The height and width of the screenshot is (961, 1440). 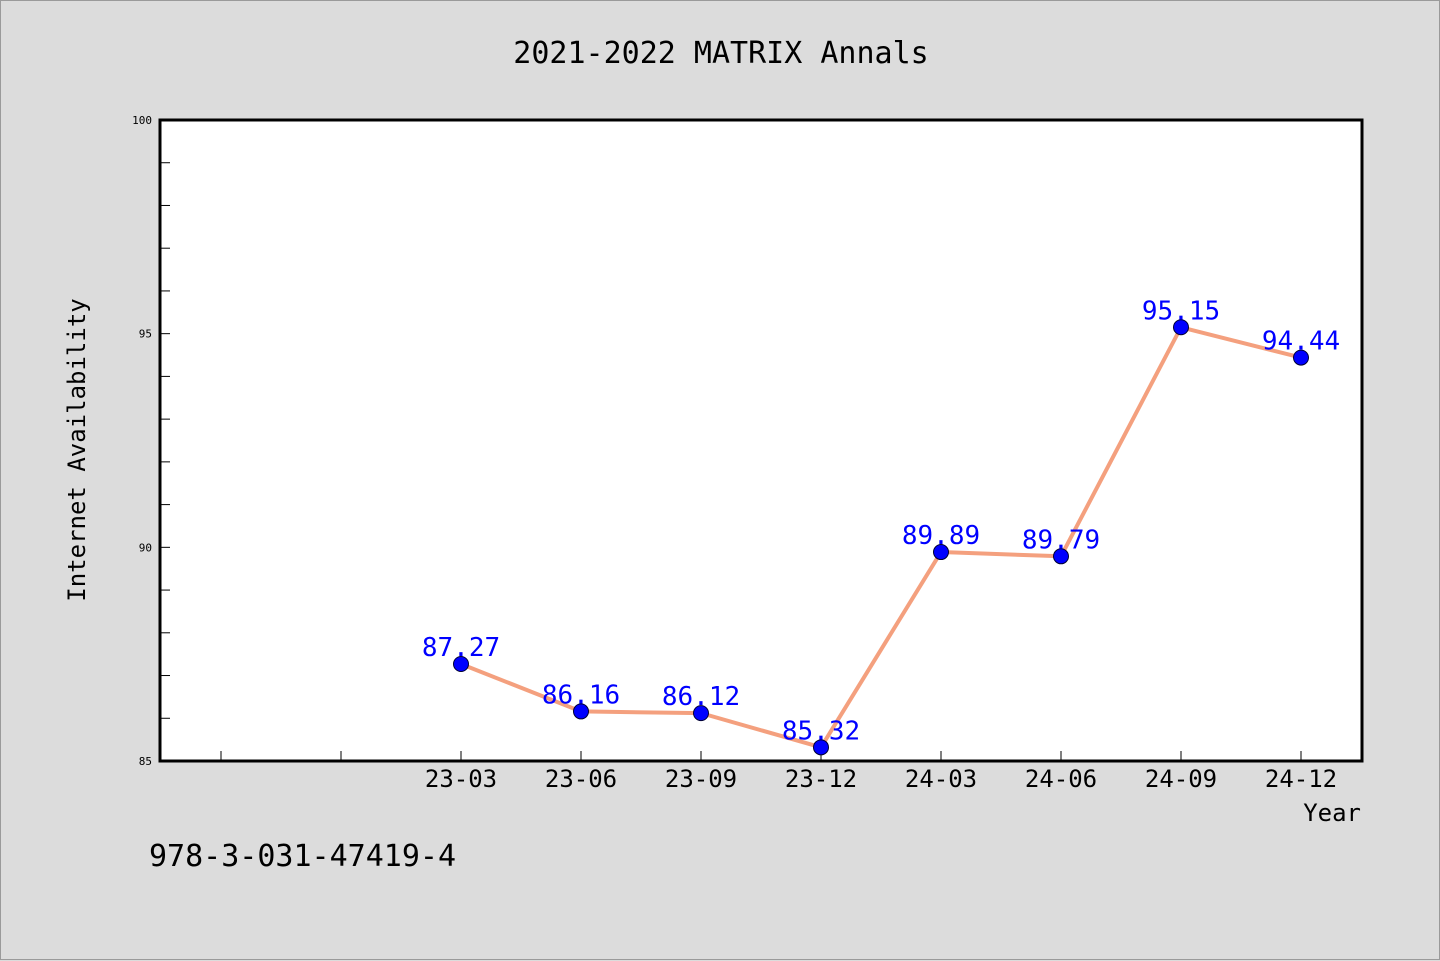 What do you see at coordinates (701, 697) in the screenshot?
I see `data-label: 86.12` at bounding box center [701, 697].